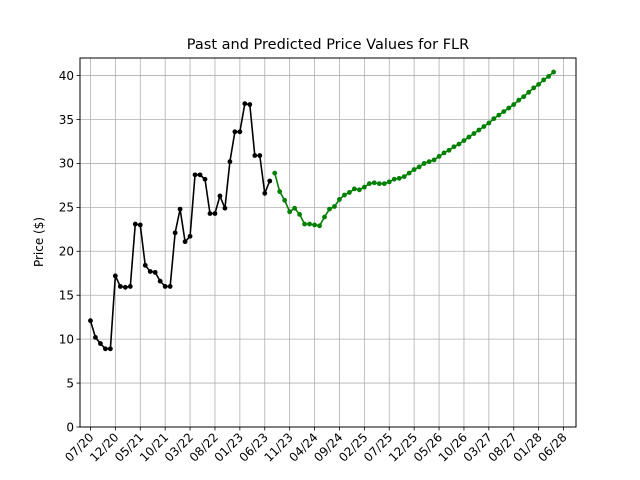 This screenshot has height=480, width=640. What do you see at coordinates (66, 76) in the screenshot?
I see `y-tick-label: 40` at bounding box center [66, 76].